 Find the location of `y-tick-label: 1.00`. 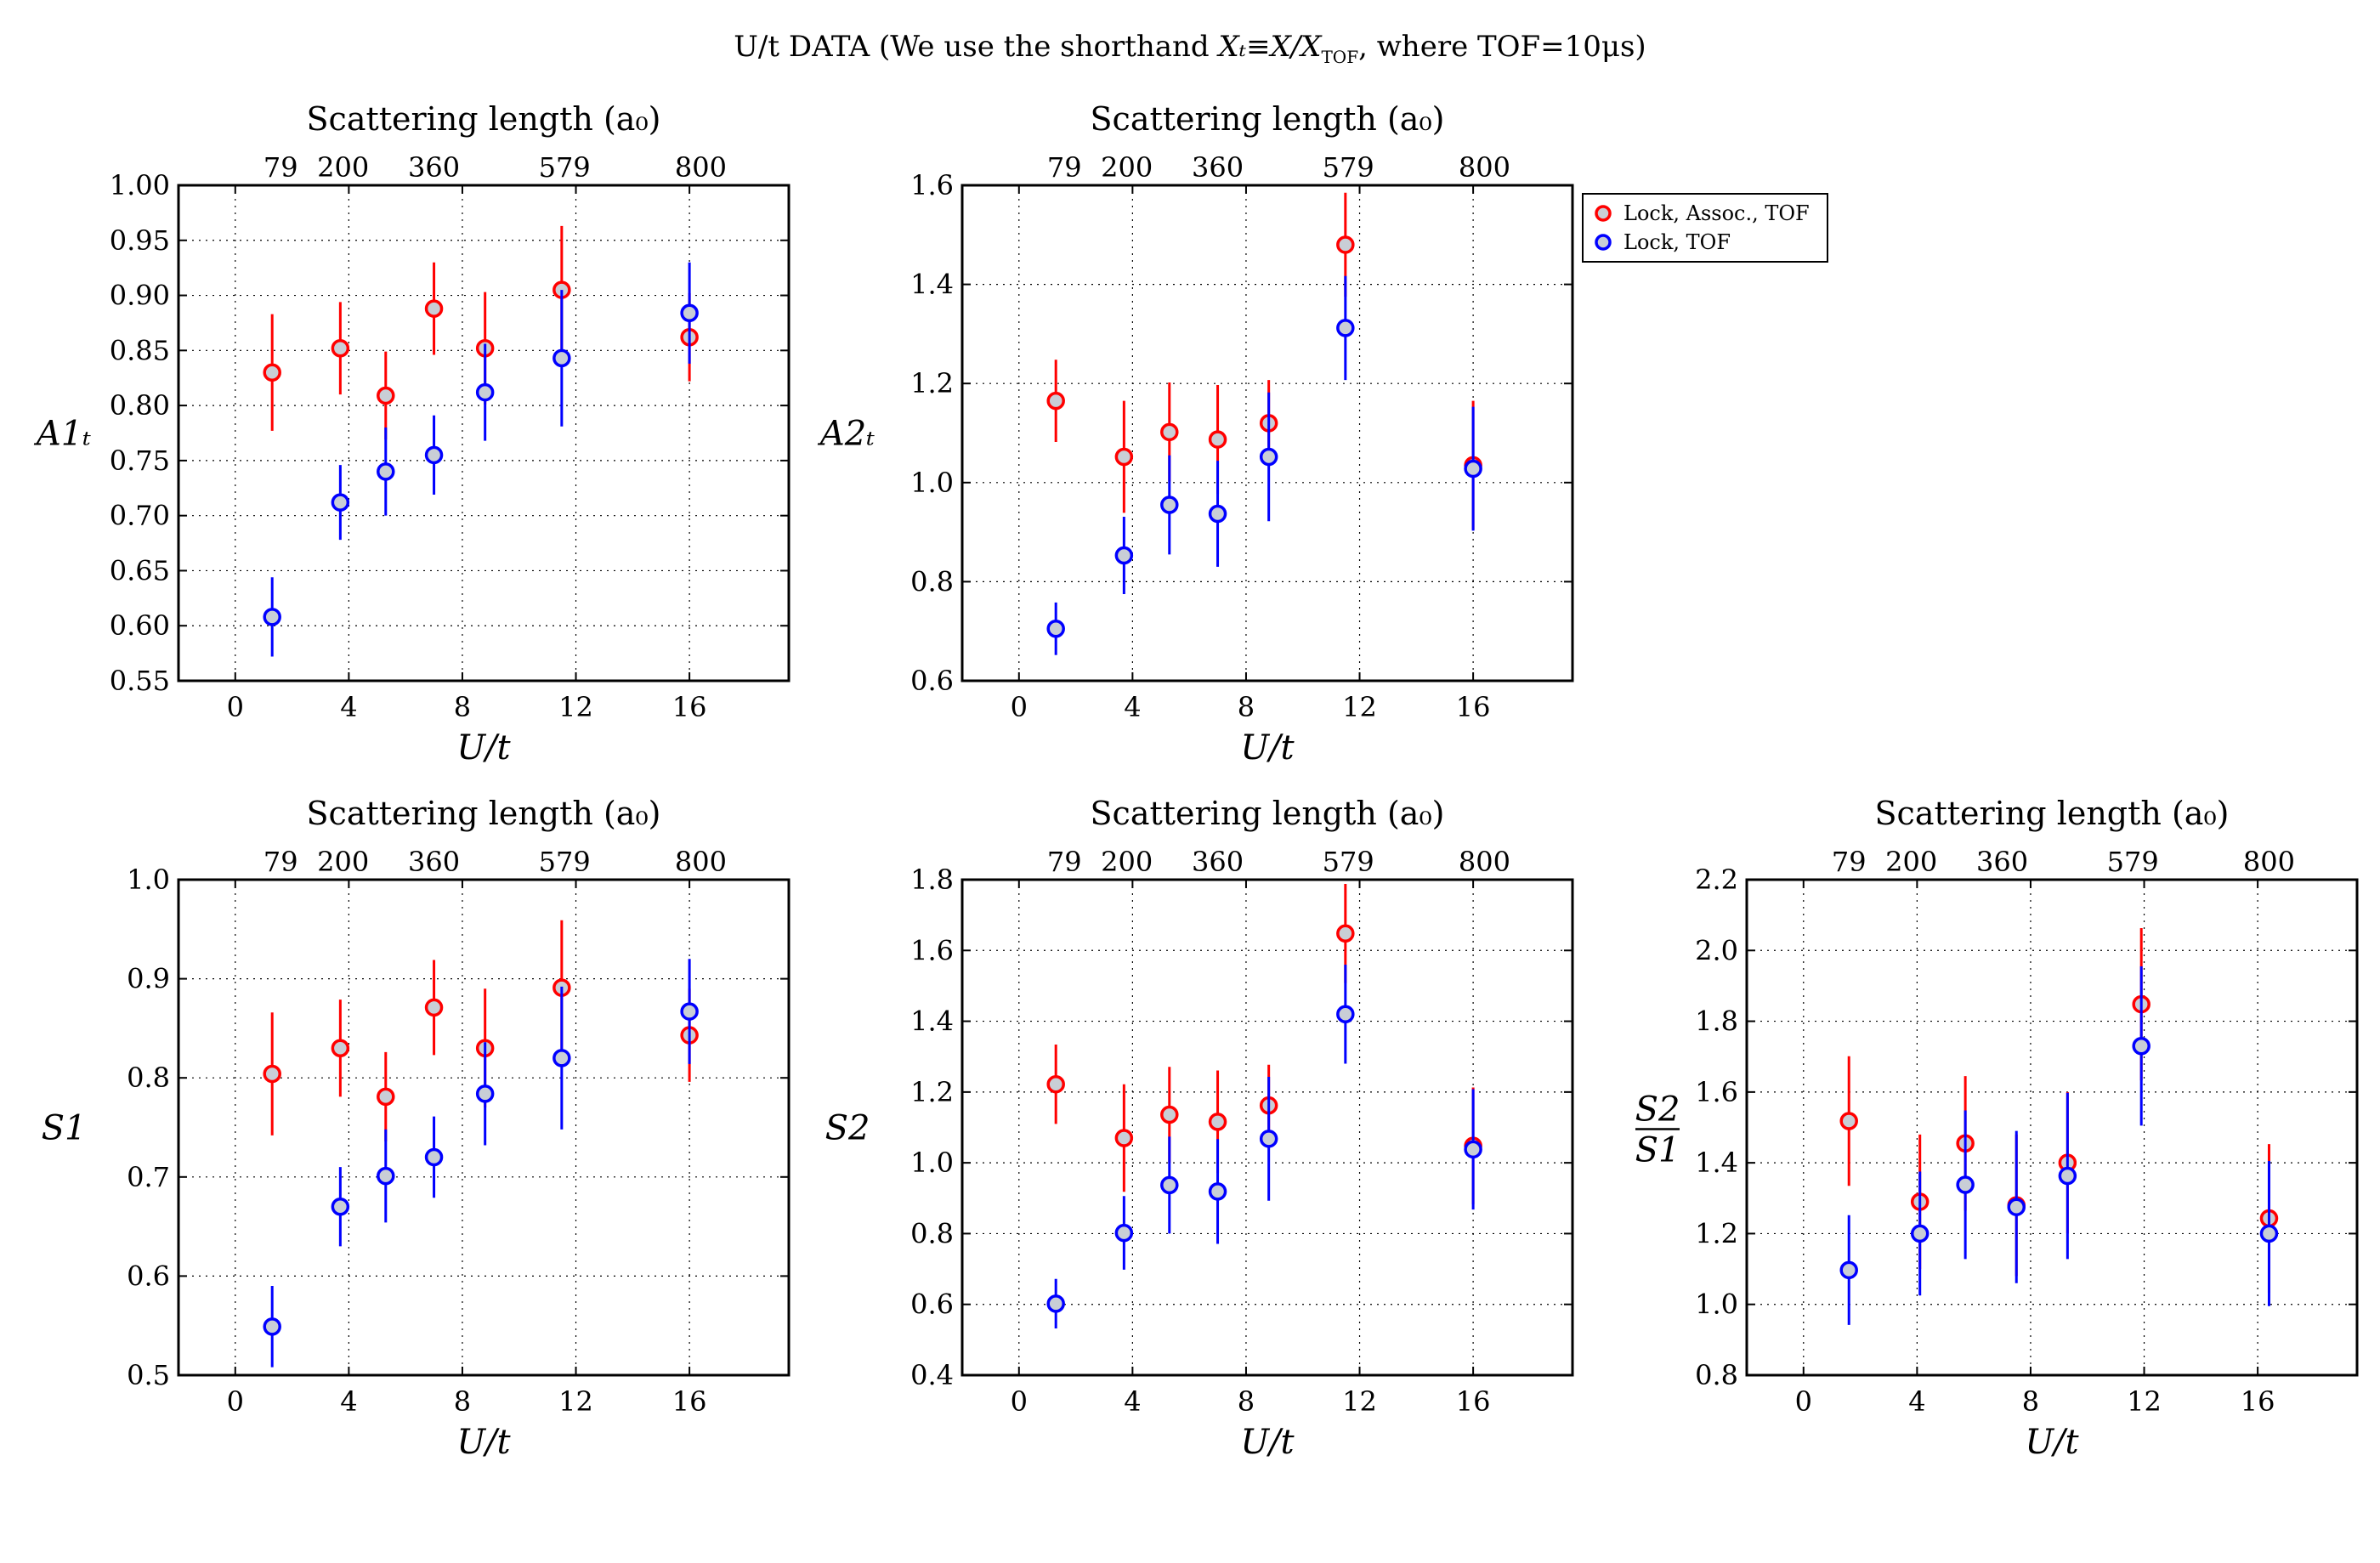

y-tick-label: 1.00 is located at coordinates (140, 185).